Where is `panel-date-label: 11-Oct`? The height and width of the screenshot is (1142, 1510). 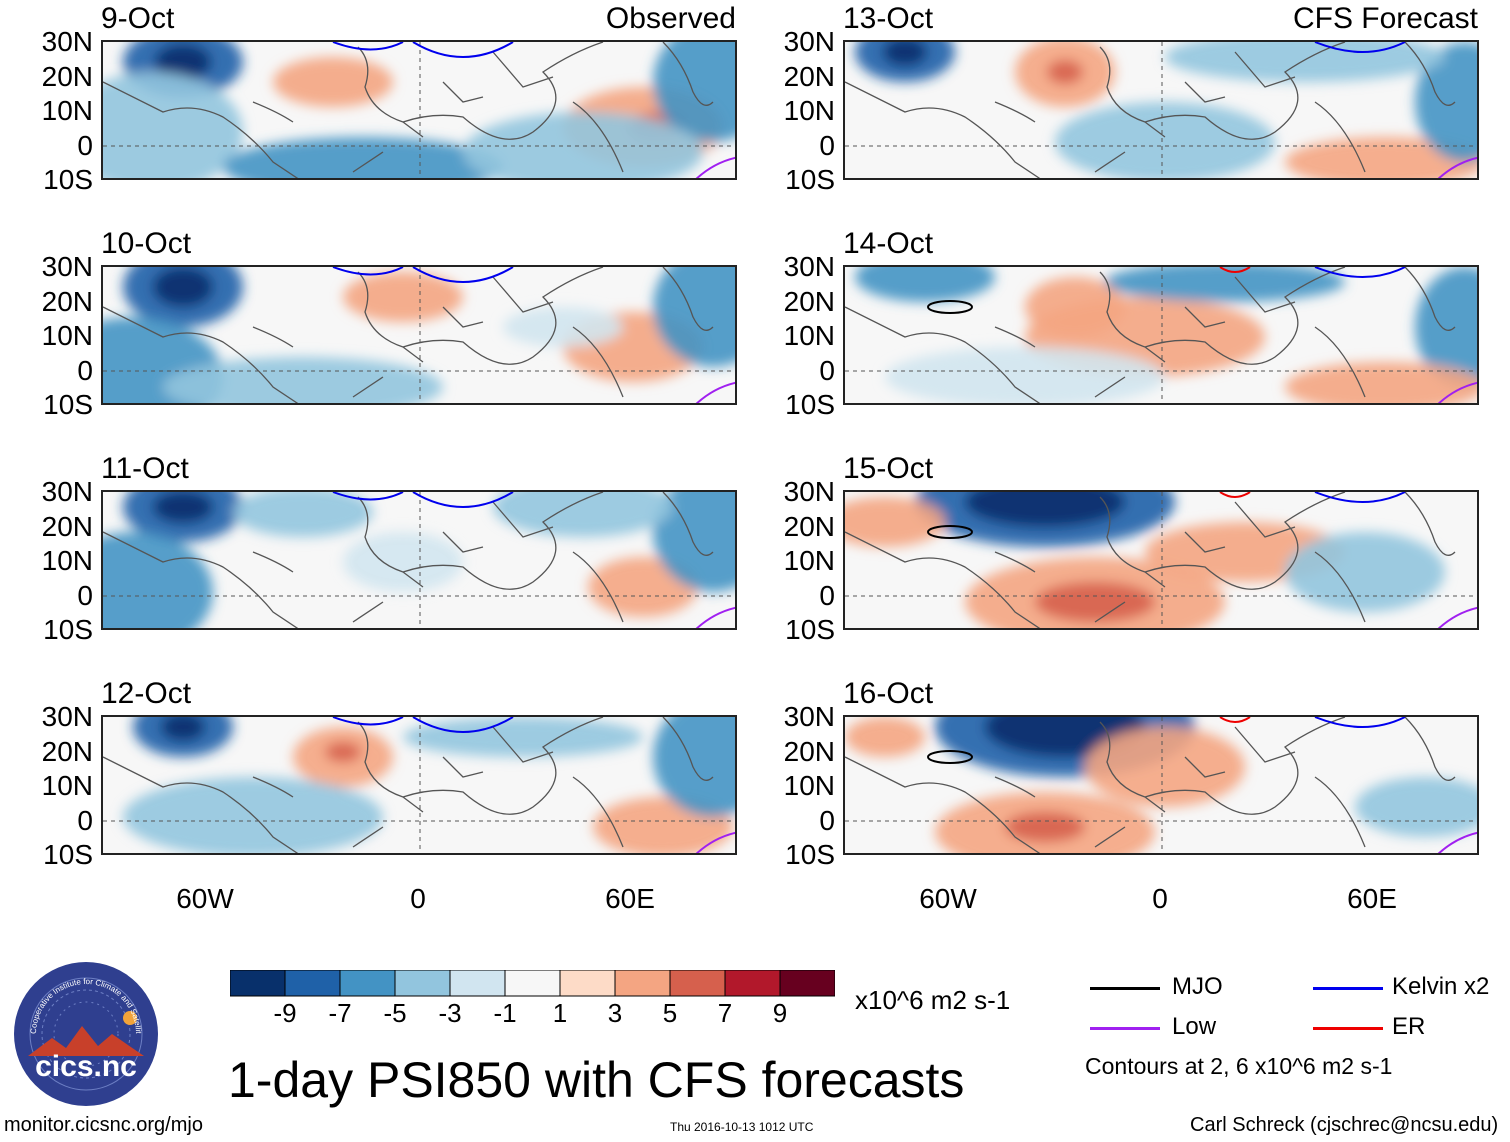
panel-date-label: 11-Oct is located at coordinates (145, 468).